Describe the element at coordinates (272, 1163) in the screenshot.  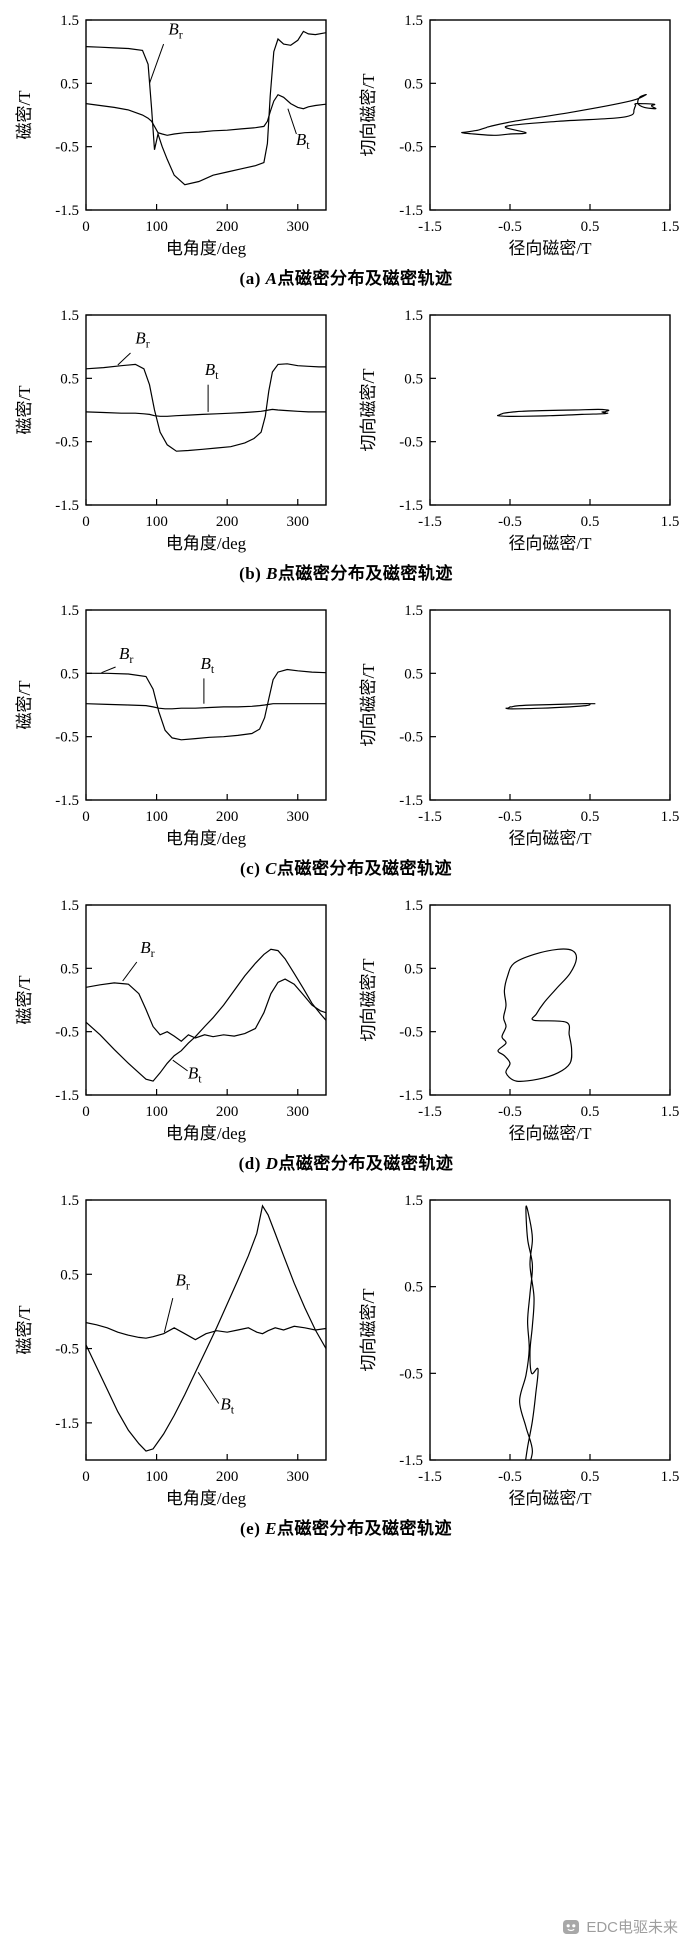
I see `caption-point-letter: D` at that location.